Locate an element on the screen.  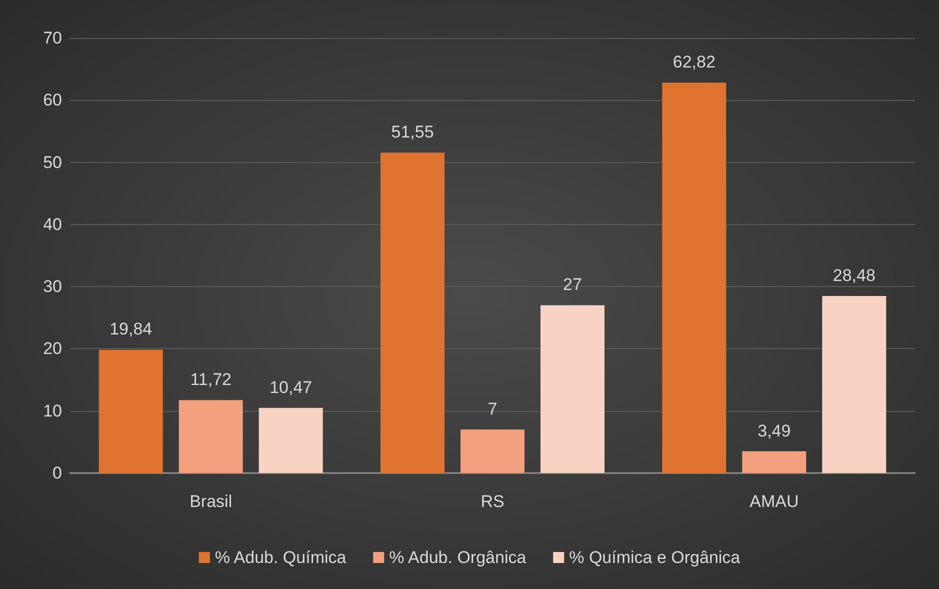
legend-label: % Química e Orgânica is located at coordinates (655, 557).